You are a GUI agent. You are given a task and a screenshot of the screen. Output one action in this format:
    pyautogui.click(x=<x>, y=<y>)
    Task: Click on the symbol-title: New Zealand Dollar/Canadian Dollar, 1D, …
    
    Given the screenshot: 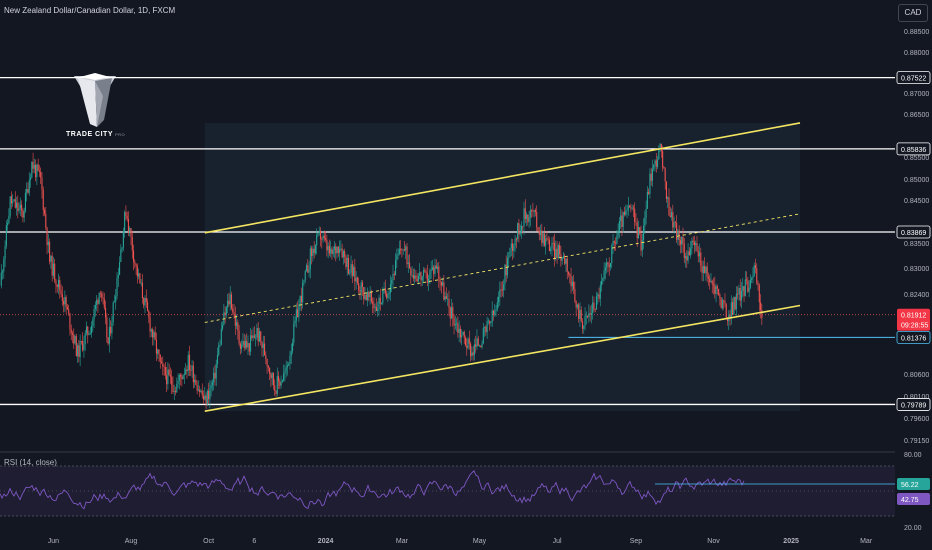 What is the action you would take?
    pyautogui.click(x=90, y=10)
    